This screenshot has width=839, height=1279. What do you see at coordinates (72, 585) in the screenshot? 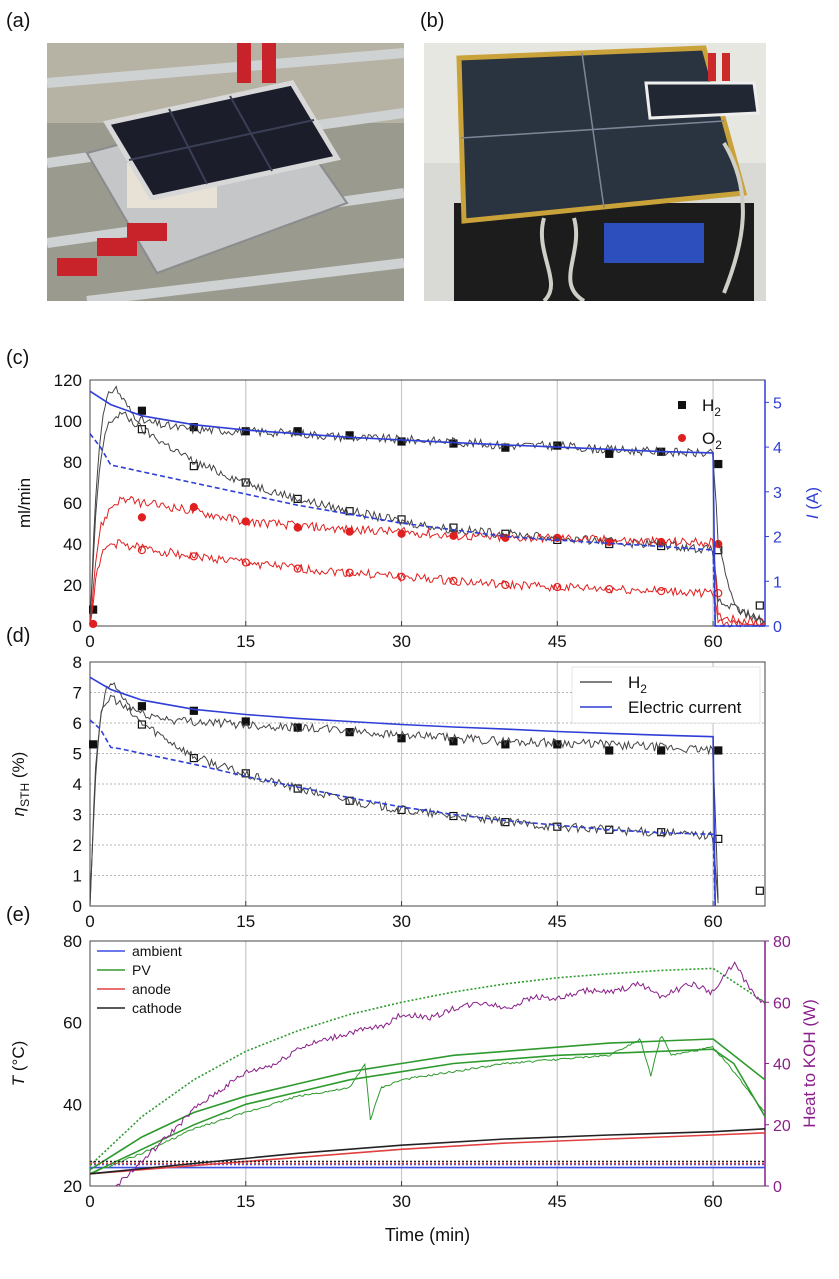
I see `y-tick-label: 20` at bounding box center [72, 585].